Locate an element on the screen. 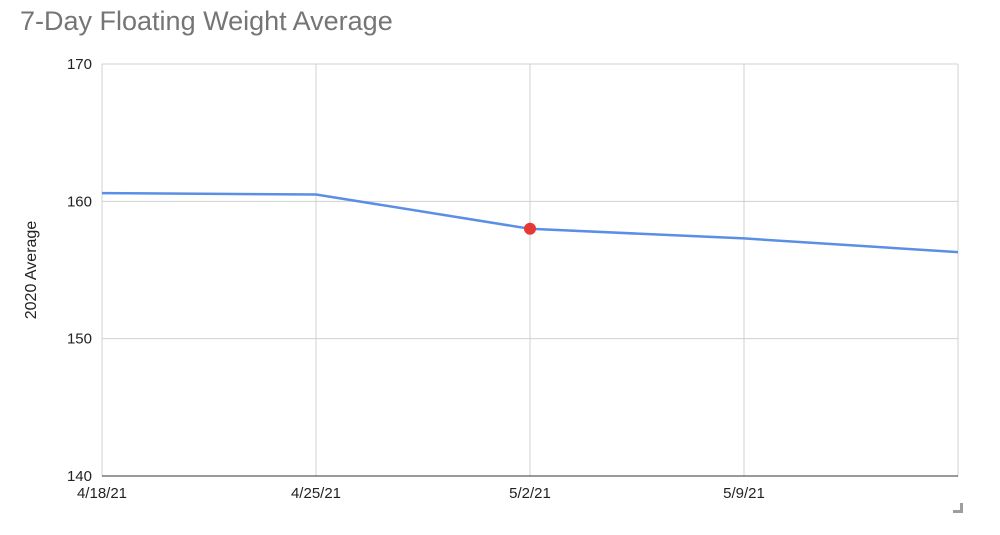 The height and width of the screenshot is (535, 1000). series-layer is located at coordinates (530, 222).